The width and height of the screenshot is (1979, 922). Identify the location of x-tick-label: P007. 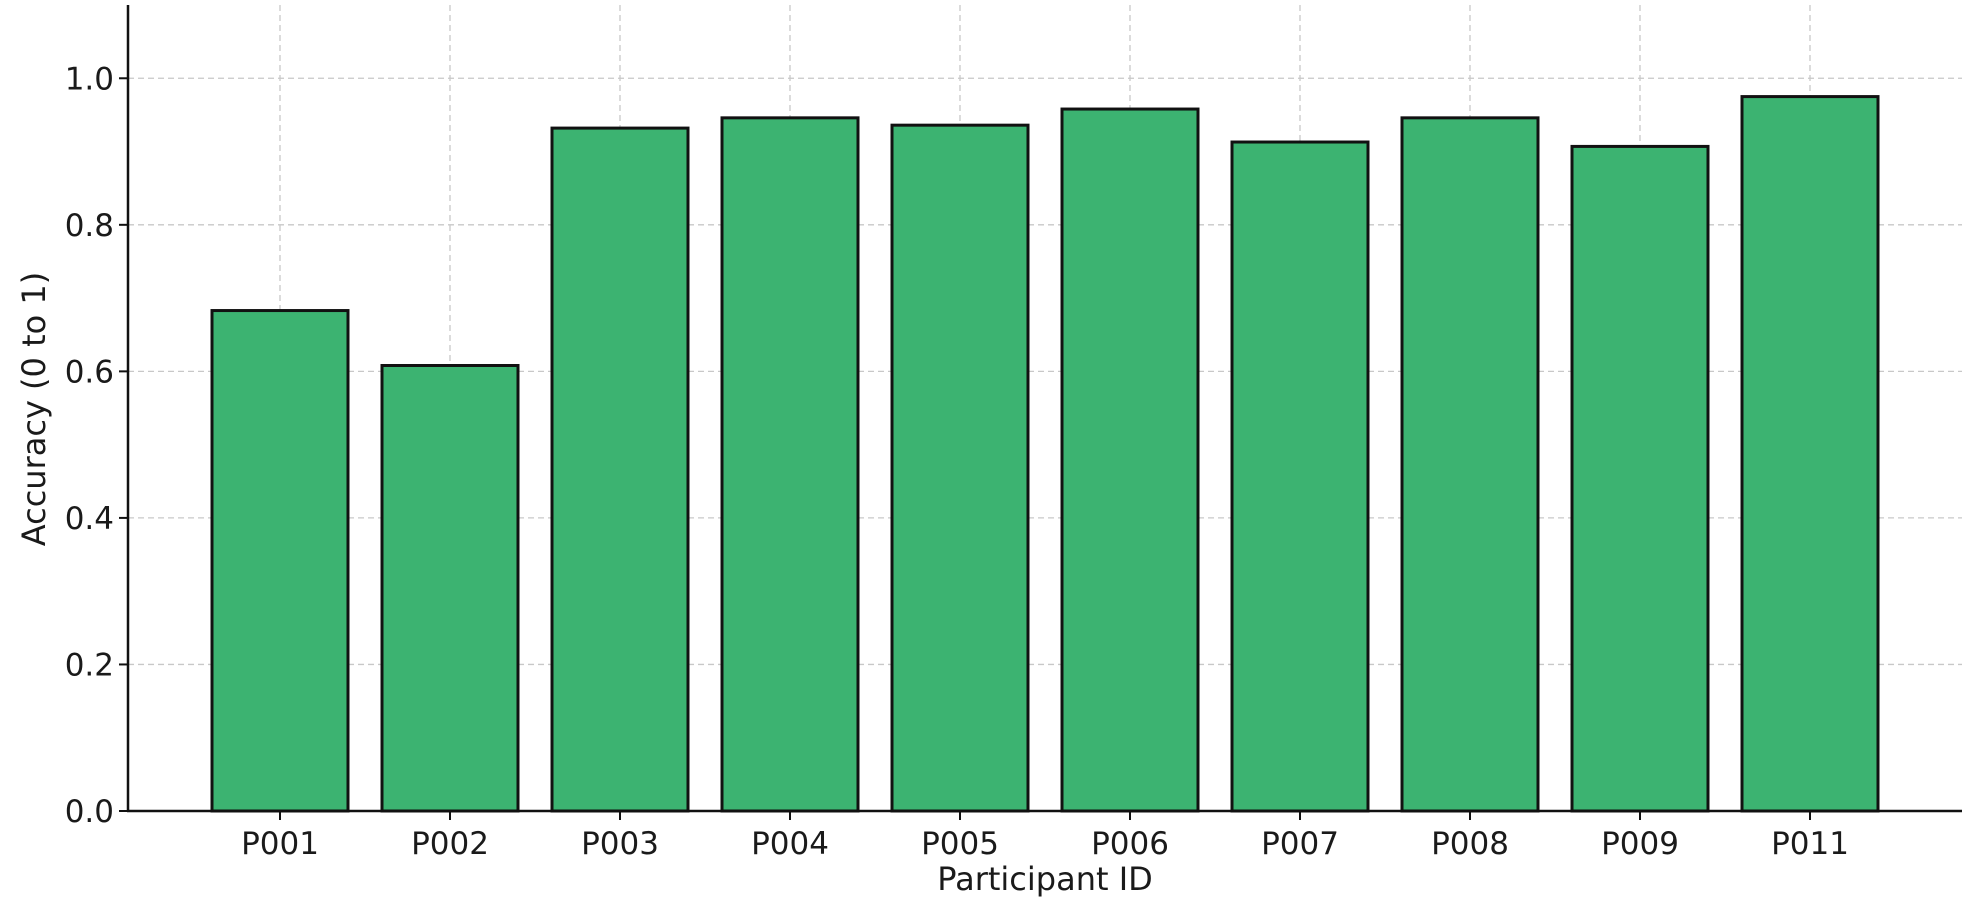
(1300, 844).